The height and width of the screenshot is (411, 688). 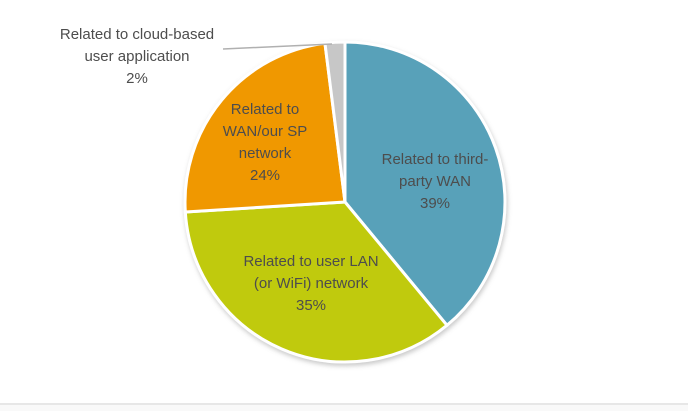 I want to click on leader-line-cloud-based-app, so click(x=277, y=46).